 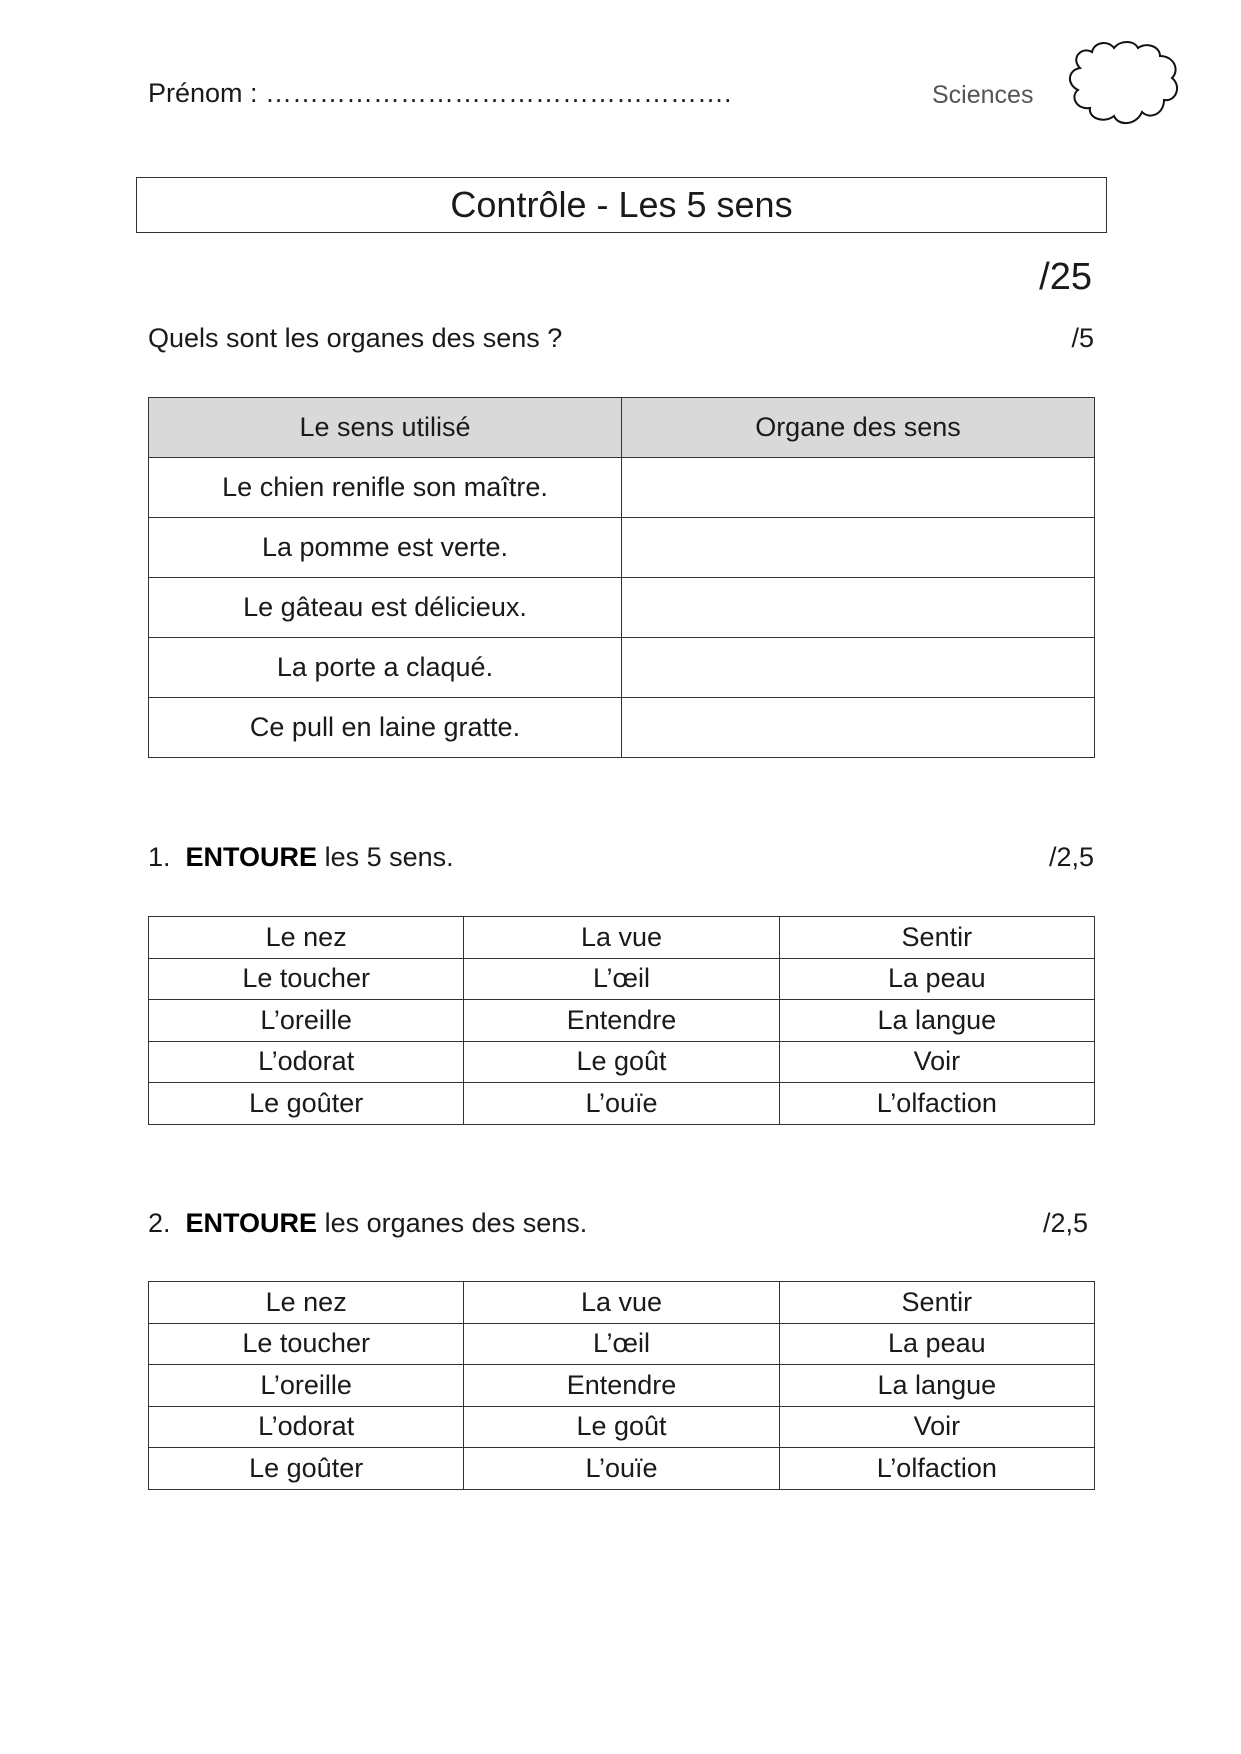 I want to click on exercise-text: les organes des sens., so click(x=452, y=1223).